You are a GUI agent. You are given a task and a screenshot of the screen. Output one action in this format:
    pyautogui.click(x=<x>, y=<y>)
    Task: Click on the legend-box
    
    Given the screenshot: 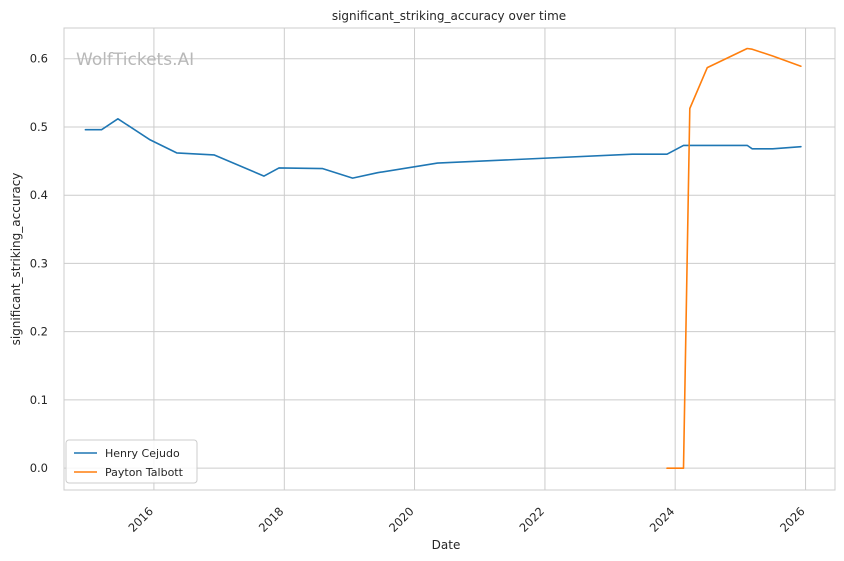 What is the action you would take?
    pyautogui.click(x=131, y=461)
    